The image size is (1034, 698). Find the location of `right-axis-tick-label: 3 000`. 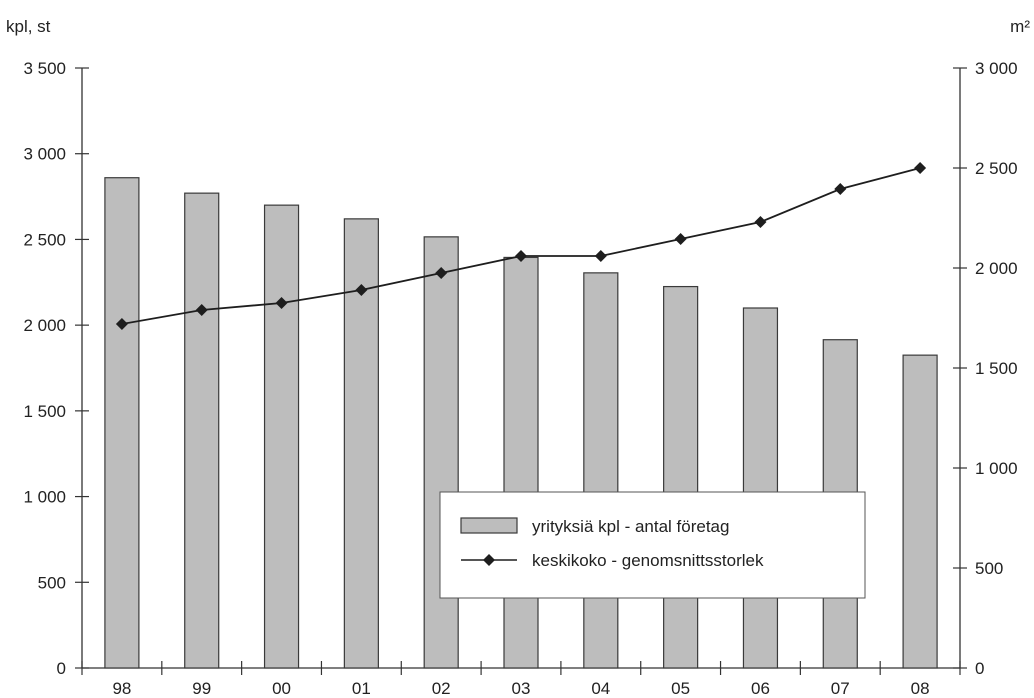

right-axis-tick-label: 3 000 is located at coordinates (996, 68).